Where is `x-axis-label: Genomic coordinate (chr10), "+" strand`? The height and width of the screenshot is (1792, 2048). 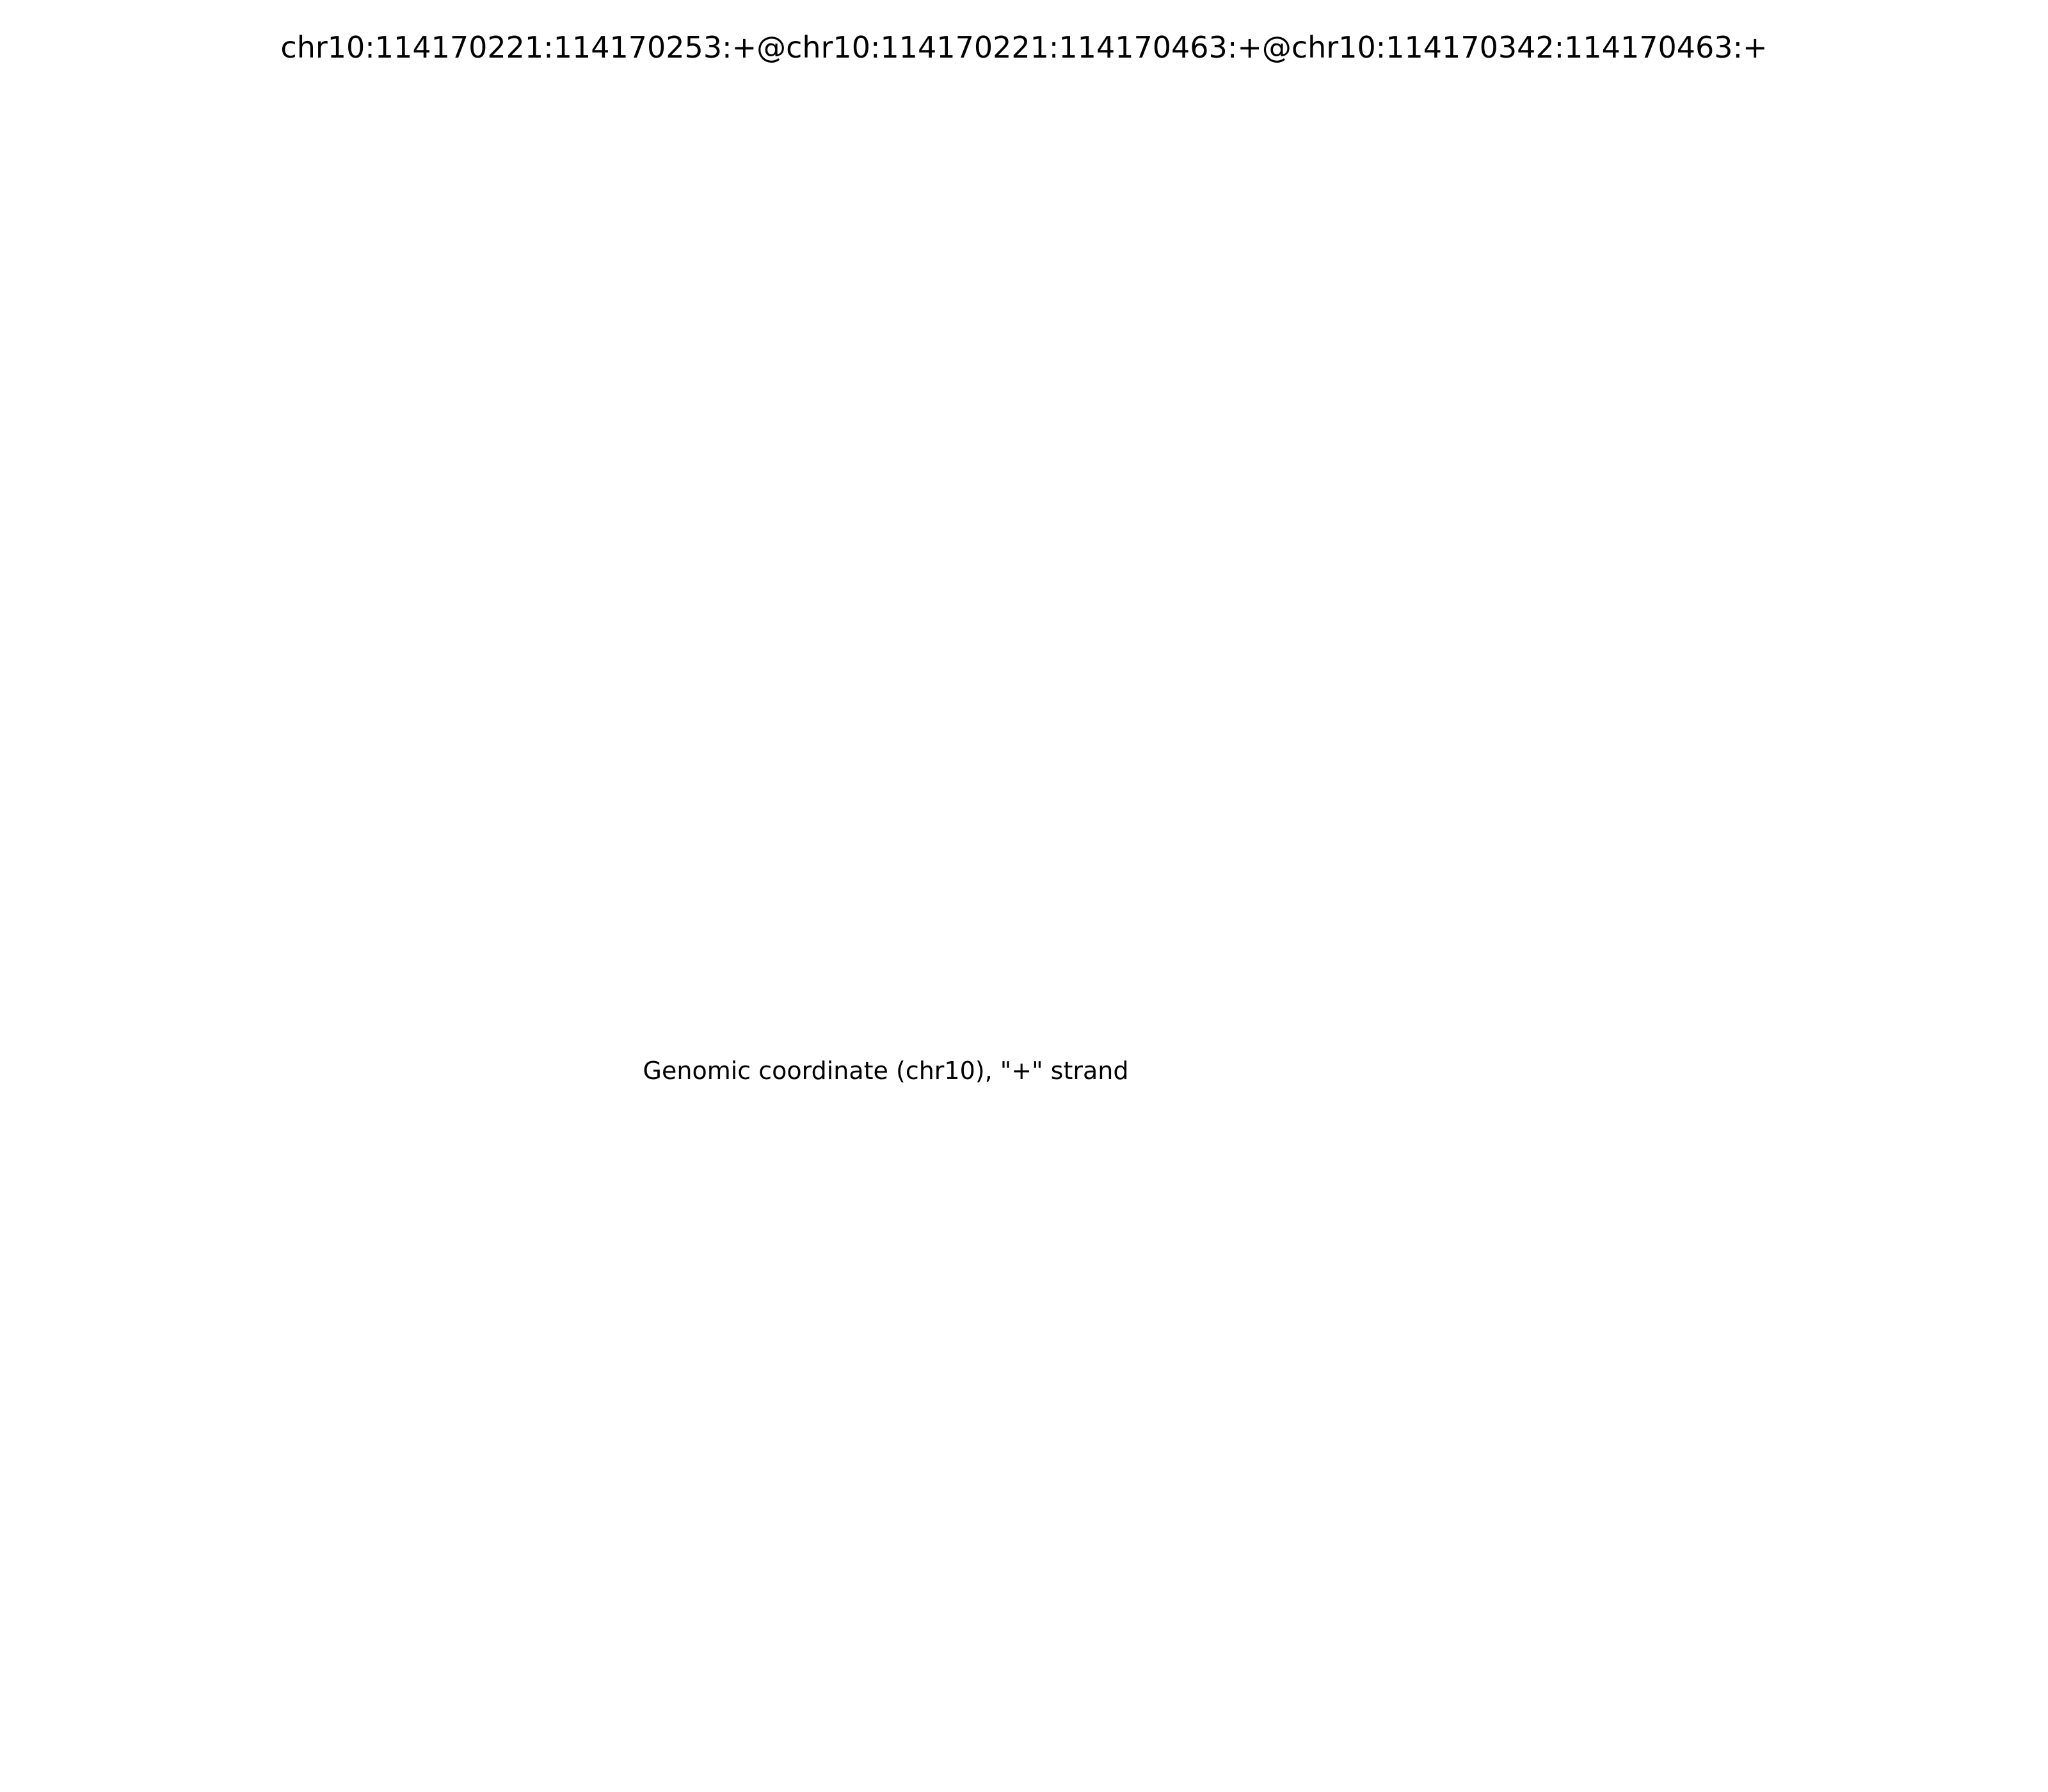 x-axis-label: Genomic coordinate (chr10), "+" strand is located at coordinates (886, 1071).